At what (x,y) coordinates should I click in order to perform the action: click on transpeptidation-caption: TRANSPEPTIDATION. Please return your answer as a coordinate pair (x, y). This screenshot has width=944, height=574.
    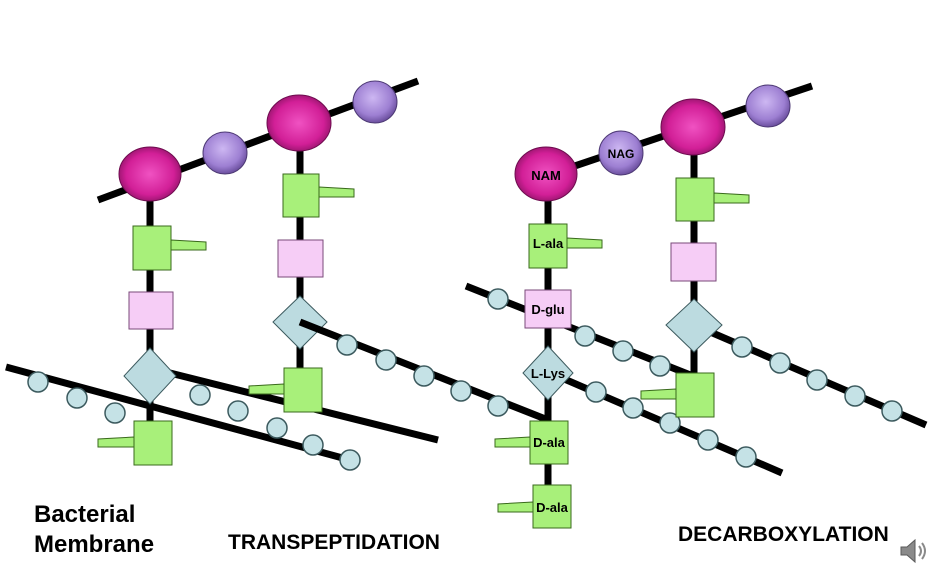
    Looking at the image, I should click on (334, 542).